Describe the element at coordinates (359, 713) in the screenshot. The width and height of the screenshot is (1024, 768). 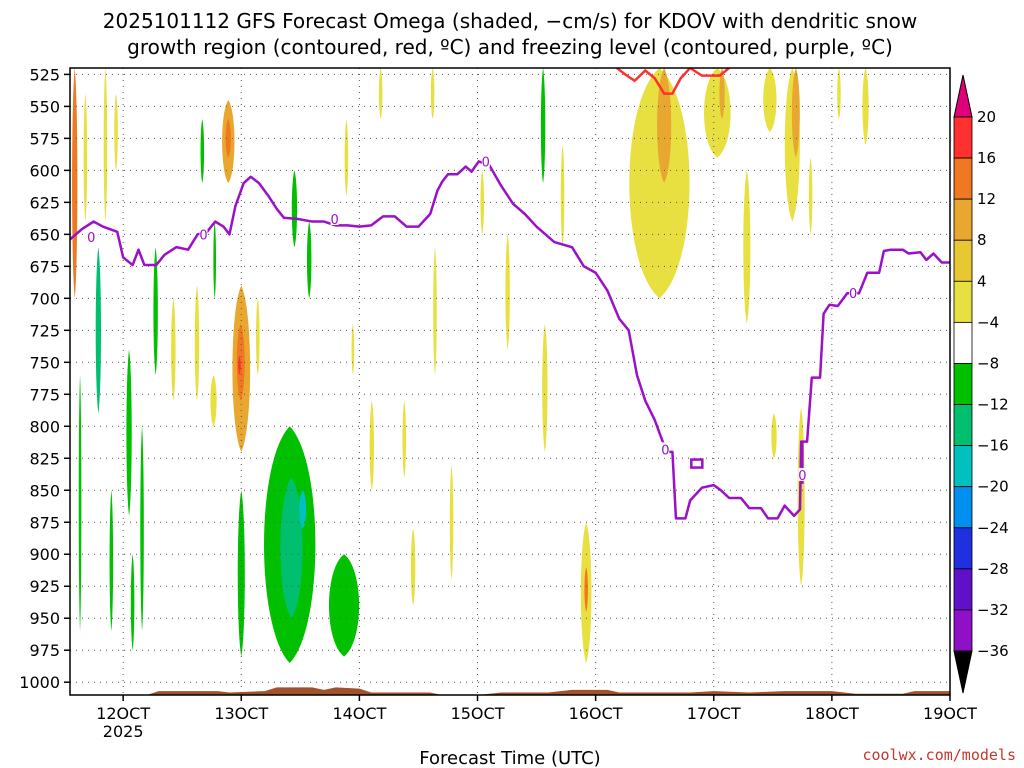
I see `x-tick-label-2: 14OCT` at that location.